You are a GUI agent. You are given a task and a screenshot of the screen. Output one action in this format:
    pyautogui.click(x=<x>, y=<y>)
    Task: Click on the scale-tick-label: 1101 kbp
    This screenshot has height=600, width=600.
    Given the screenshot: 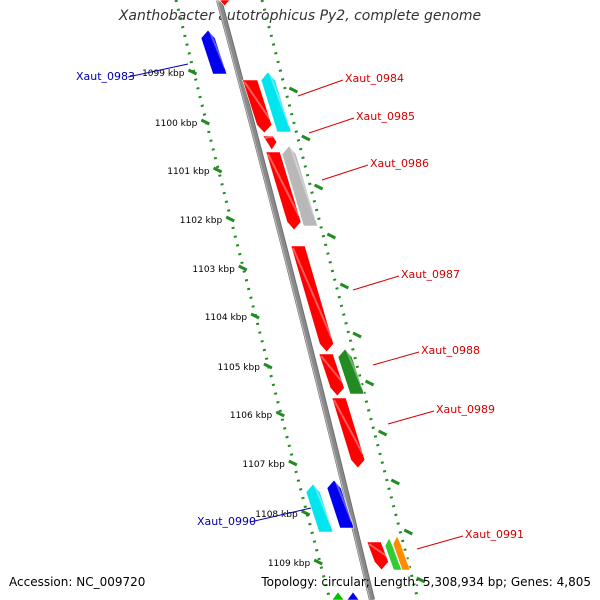 What is the action you would take?
    pyautogui.click(x=188, y=172)
    